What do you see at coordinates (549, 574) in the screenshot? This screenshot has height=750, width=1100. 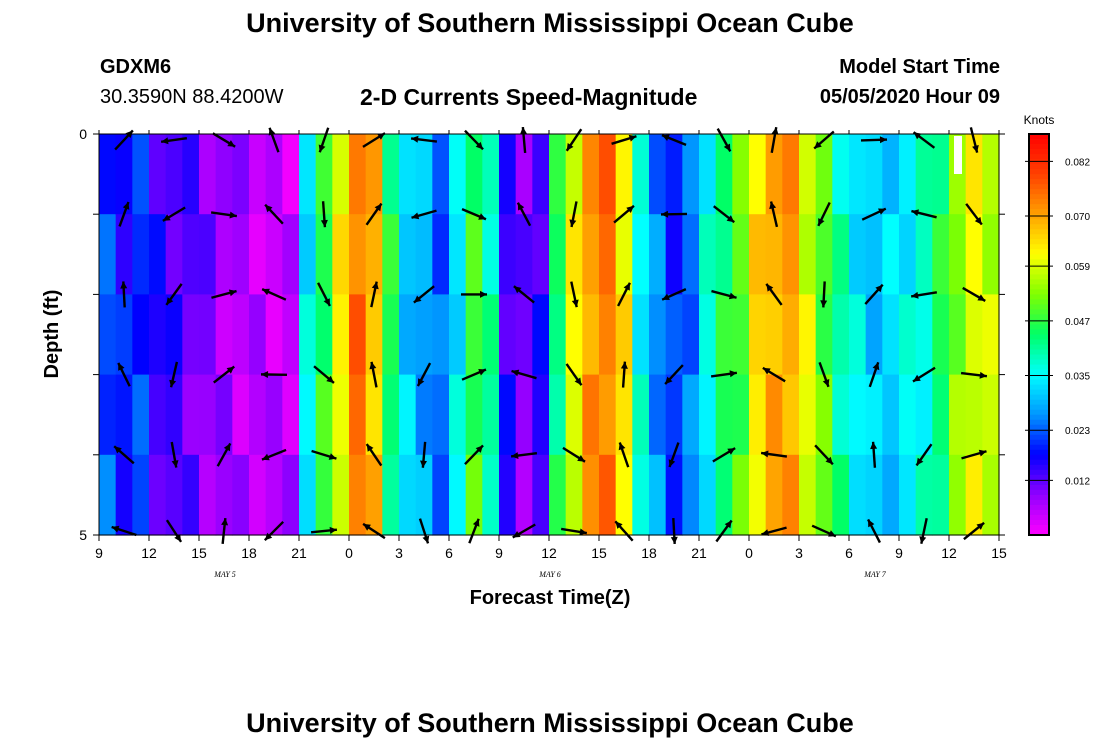 I see `date-label: MAY 6` at bounding box center [549, 574].